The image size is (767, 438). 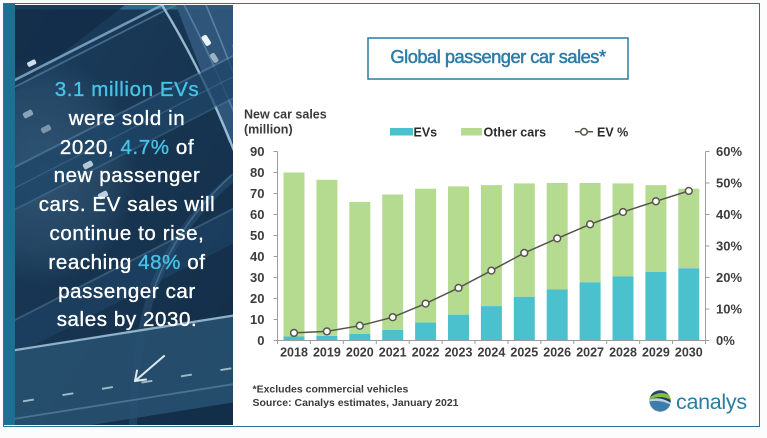 I want to click on svg-text: 2030, so click(x=689, y=353).